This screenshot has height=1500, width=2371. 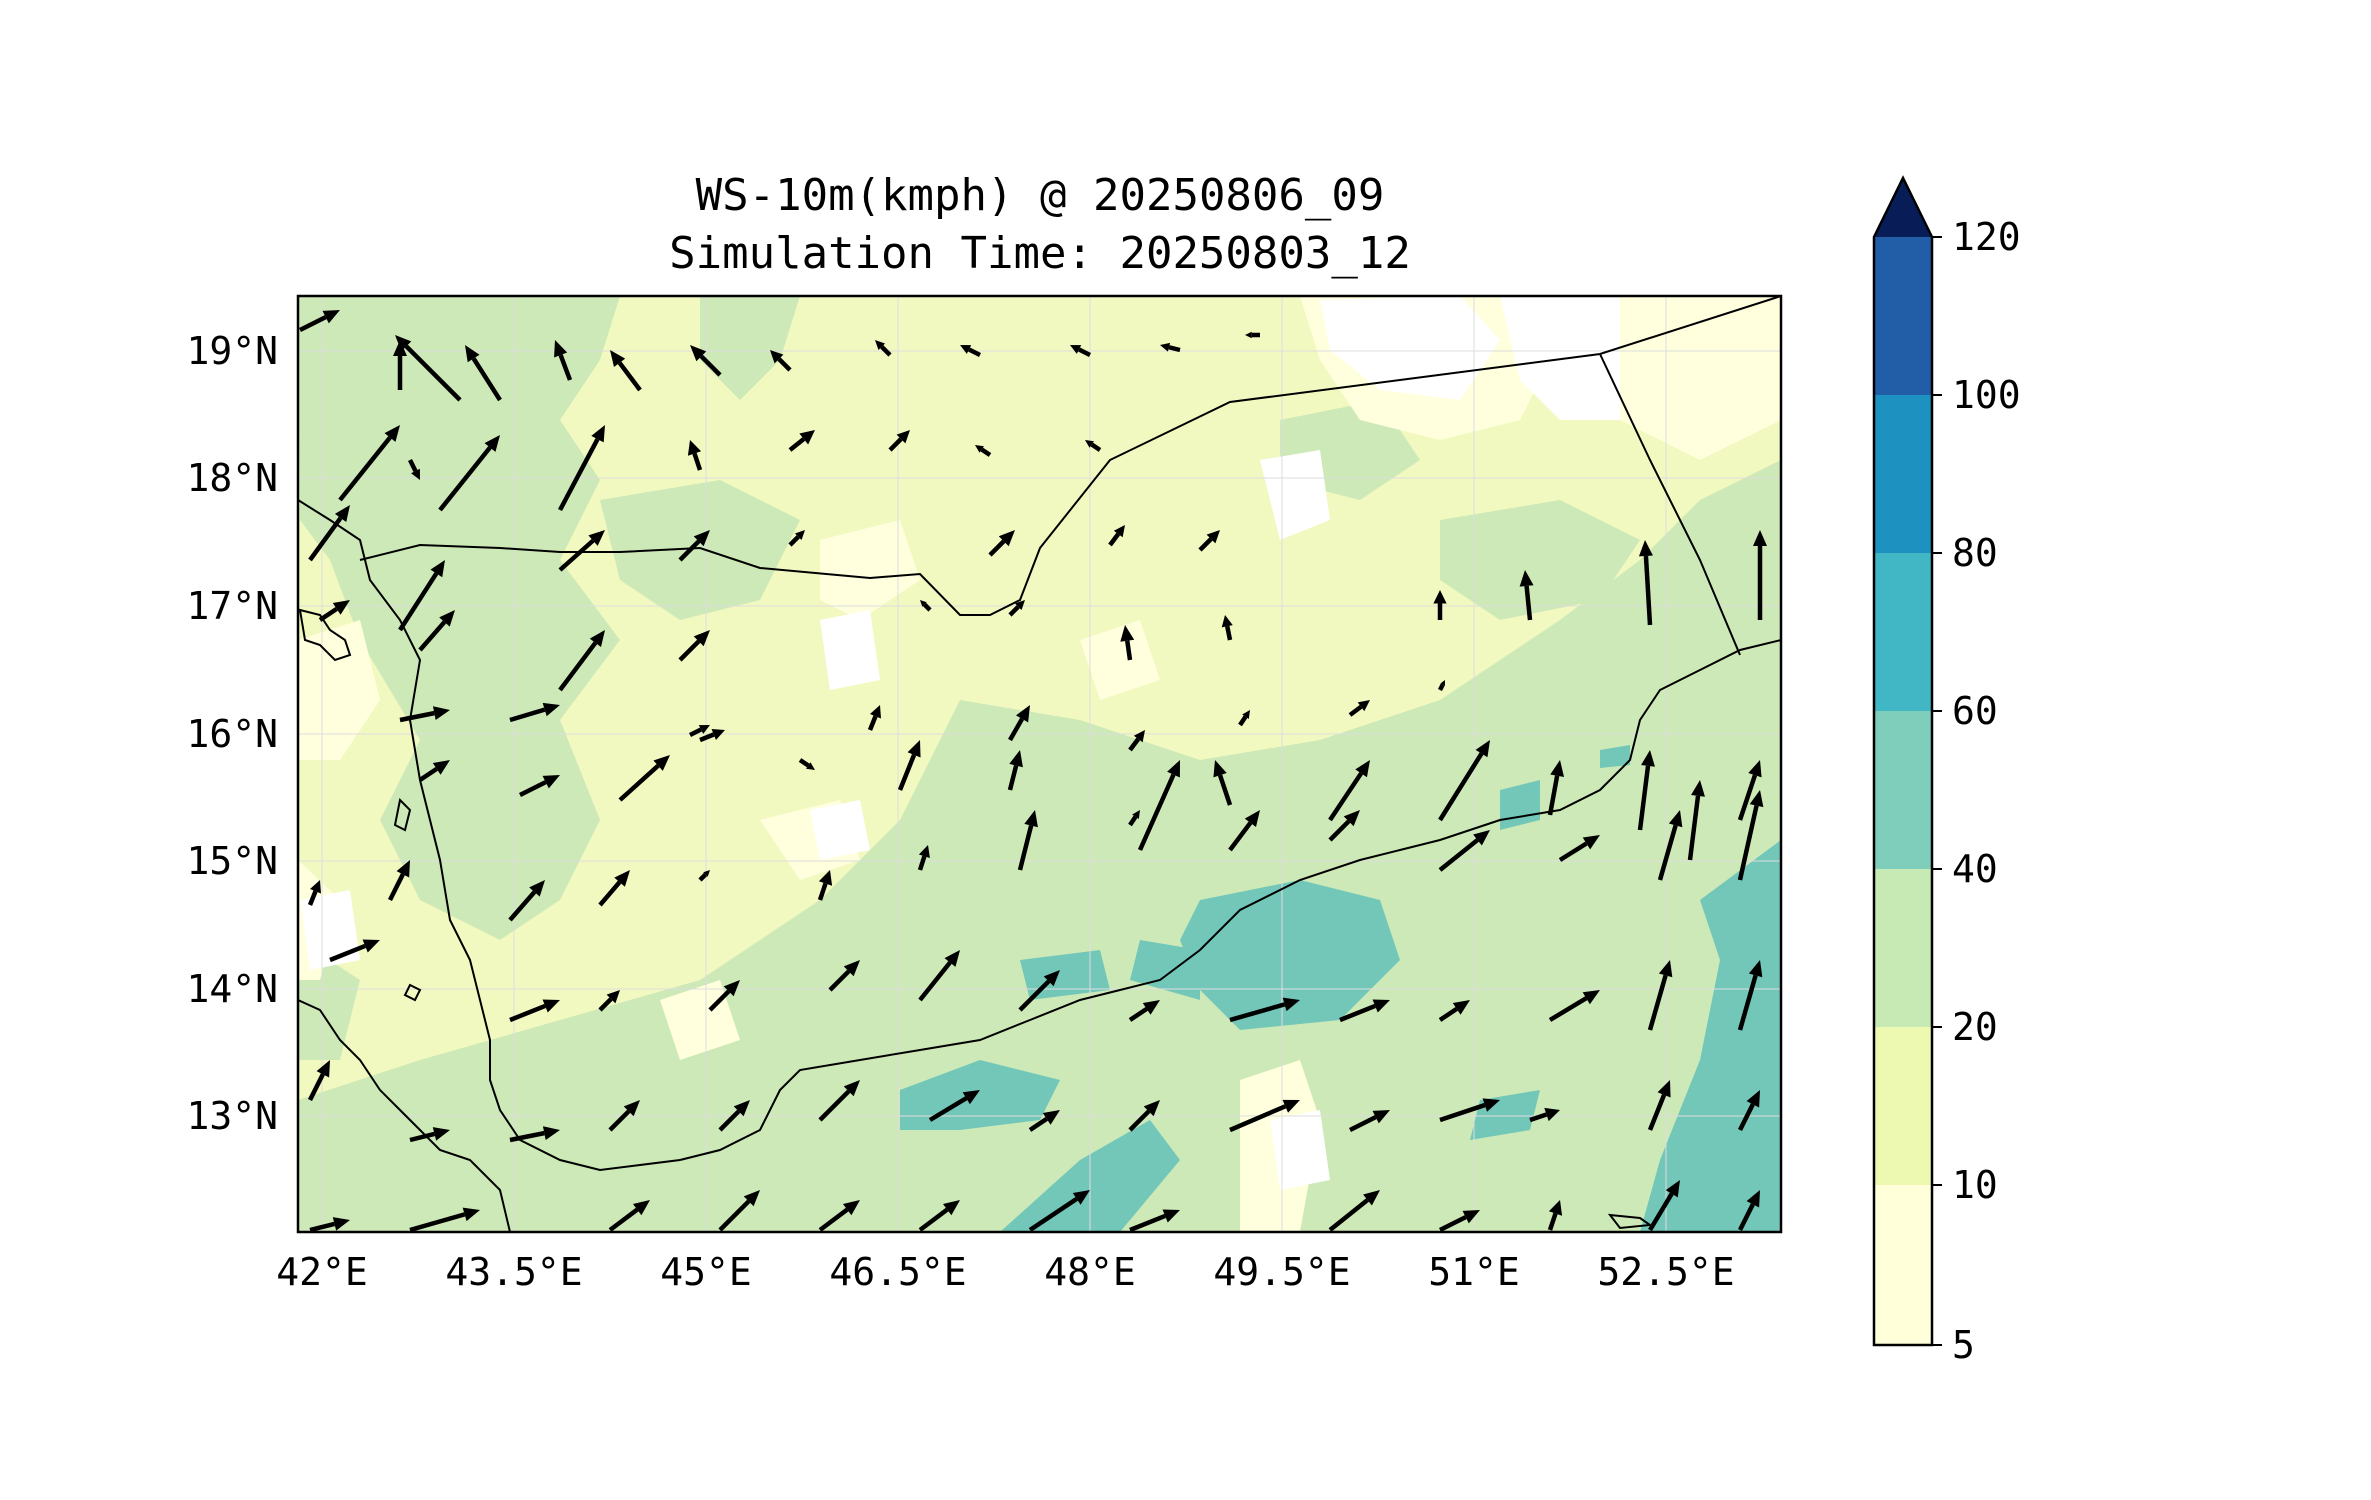 What do you see at coordinates (1986, 237) in the screenshot?
I see `colorbar-label: 120` at bounding box center [1986, 237].